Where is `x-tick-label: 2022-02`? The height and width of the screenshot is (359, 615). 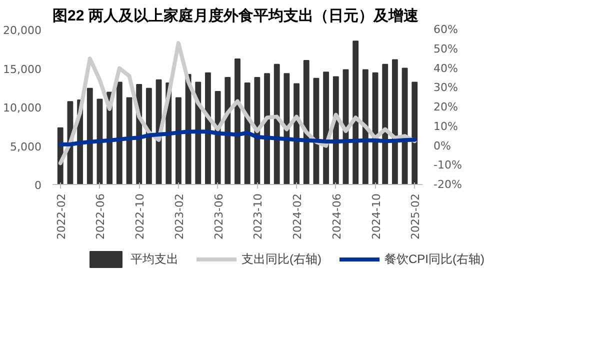 x-tick-label: 2022-02 is located at coordinates (61, 216).